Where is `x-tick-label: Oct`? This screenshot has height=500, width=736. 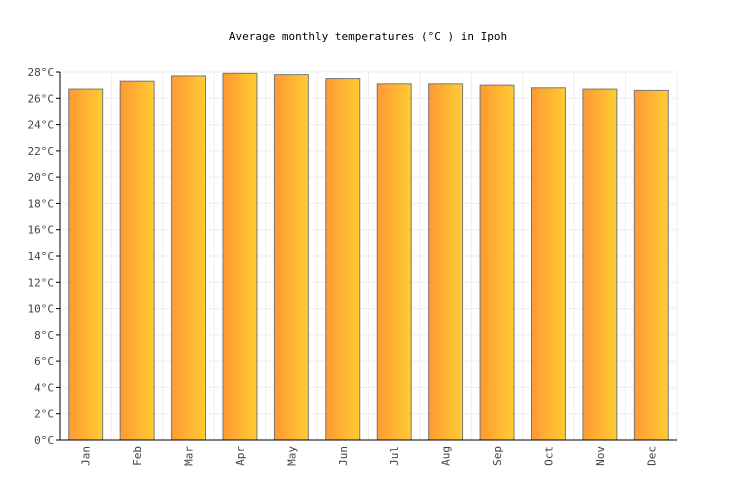 x-tick-label: Oct is located at coordinates (548, 456).